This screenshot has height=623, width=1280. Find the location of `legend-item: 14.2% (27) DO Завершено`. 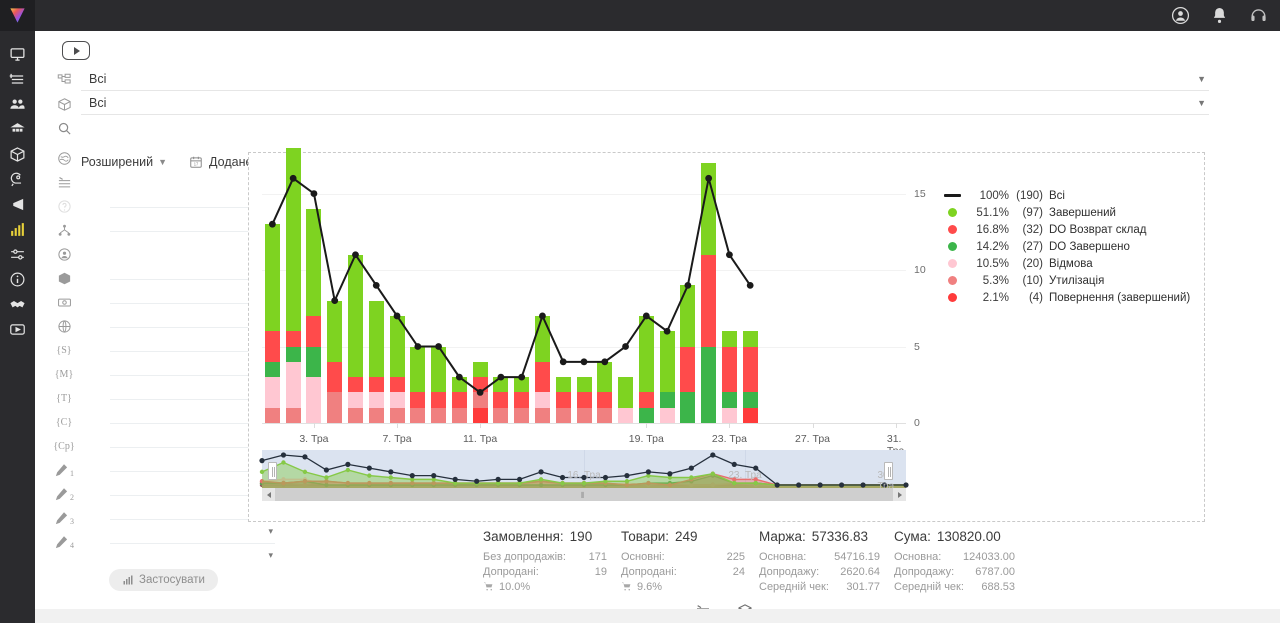

legend-item: 14.2% (27) DO Завершено is located at coordinates (1069, 246).